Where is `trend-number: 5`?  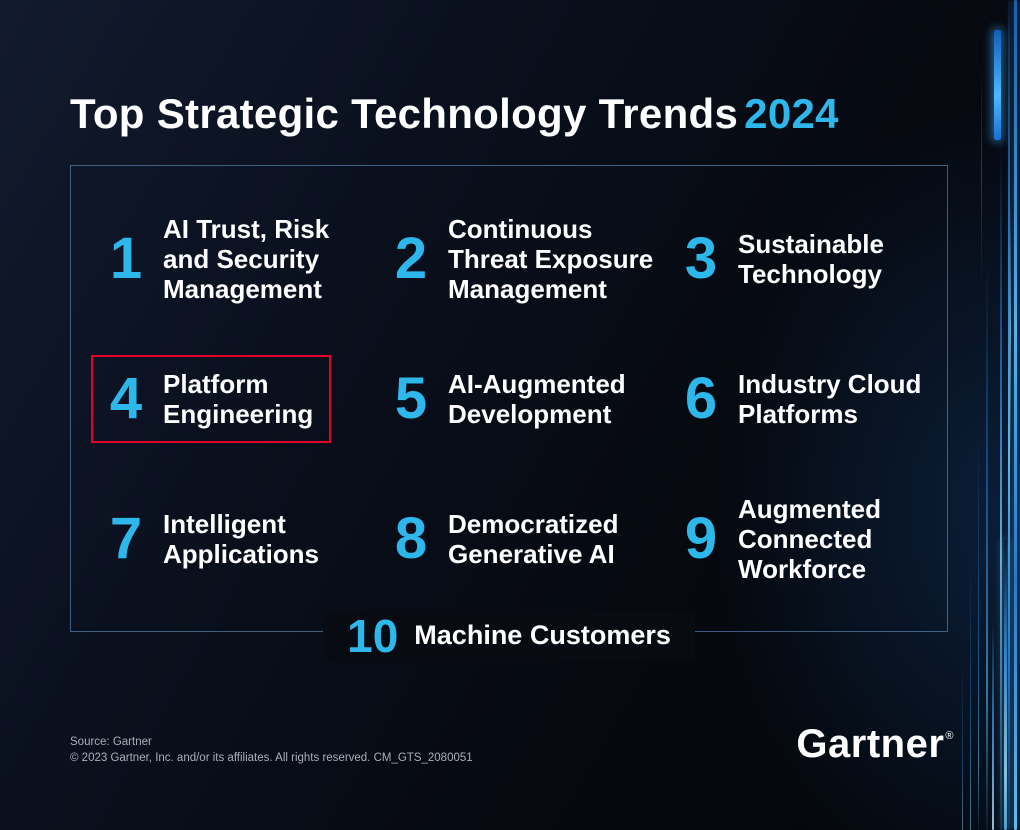 trend-number: 5 is located at coordinates (411, 398).